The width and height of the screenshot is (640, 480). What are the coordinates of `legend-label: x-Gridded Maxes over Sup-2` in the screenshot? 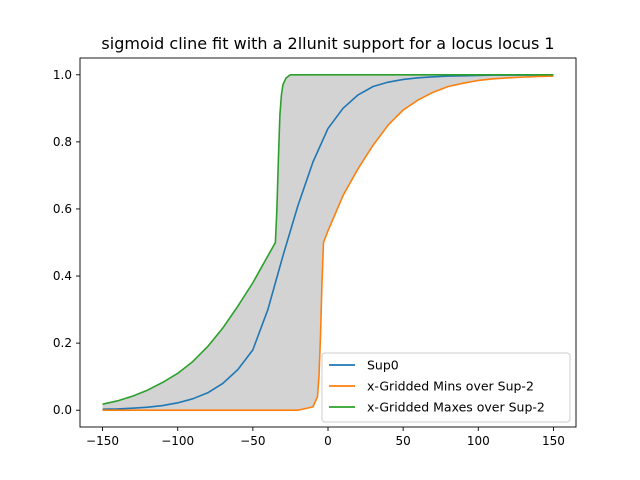 It's located at (456, 407).